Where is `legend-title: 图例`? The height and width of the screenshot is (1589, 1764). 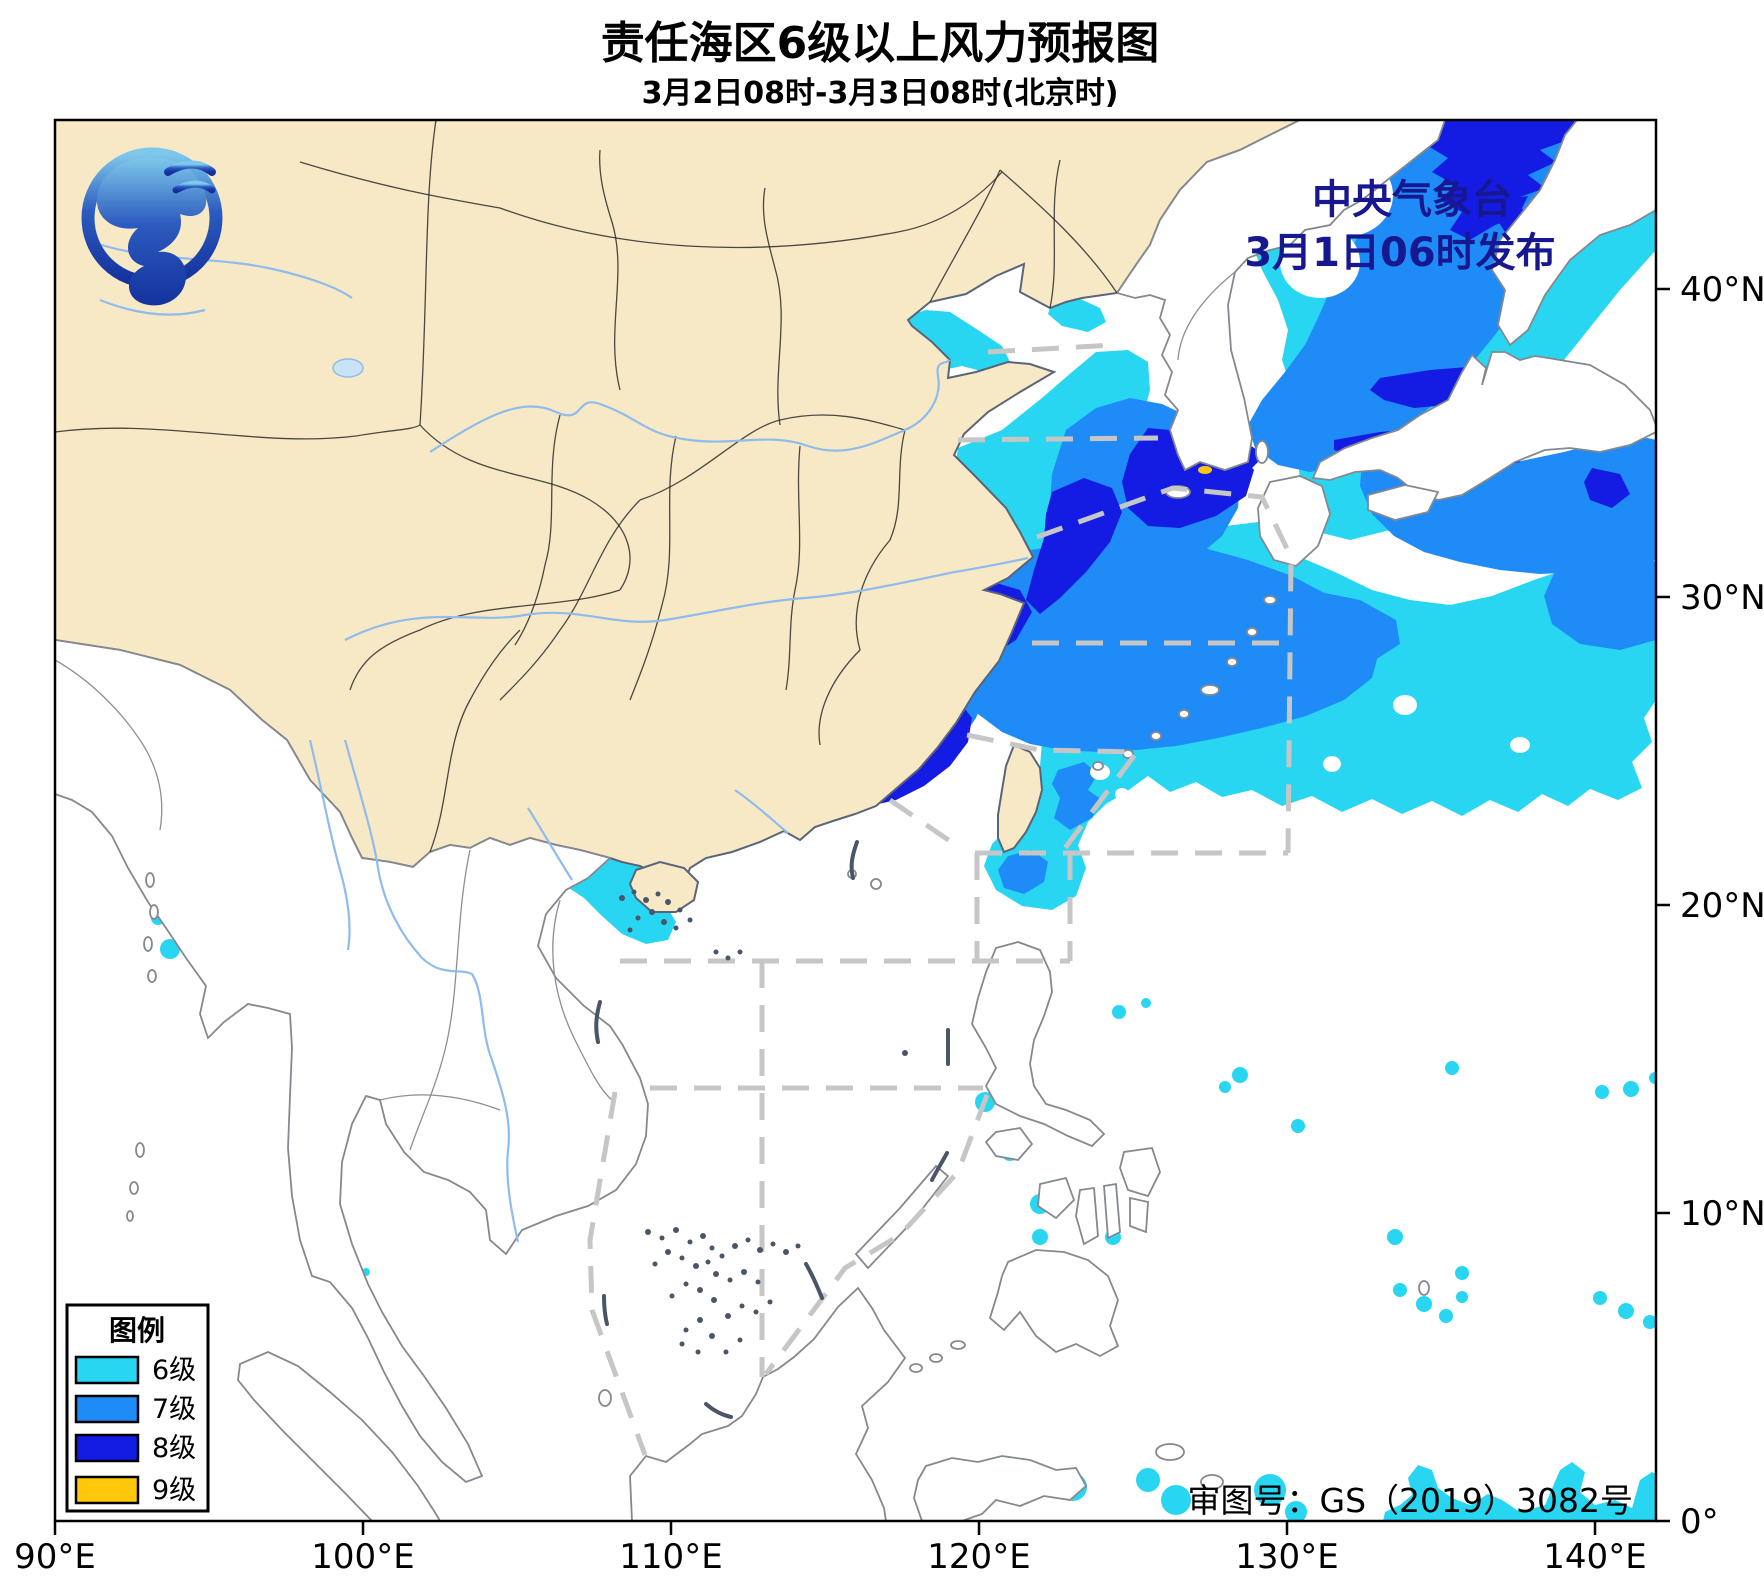 legend-title: 图例 is located at coordinates (137, 1330).